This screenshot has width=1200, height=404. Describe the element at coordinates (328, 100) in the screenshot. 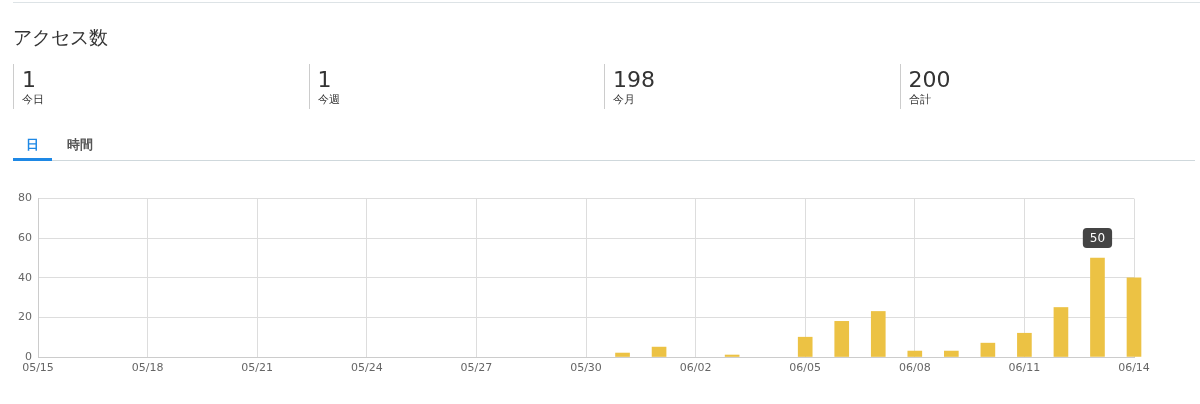

I see `text: 今週` at that location.